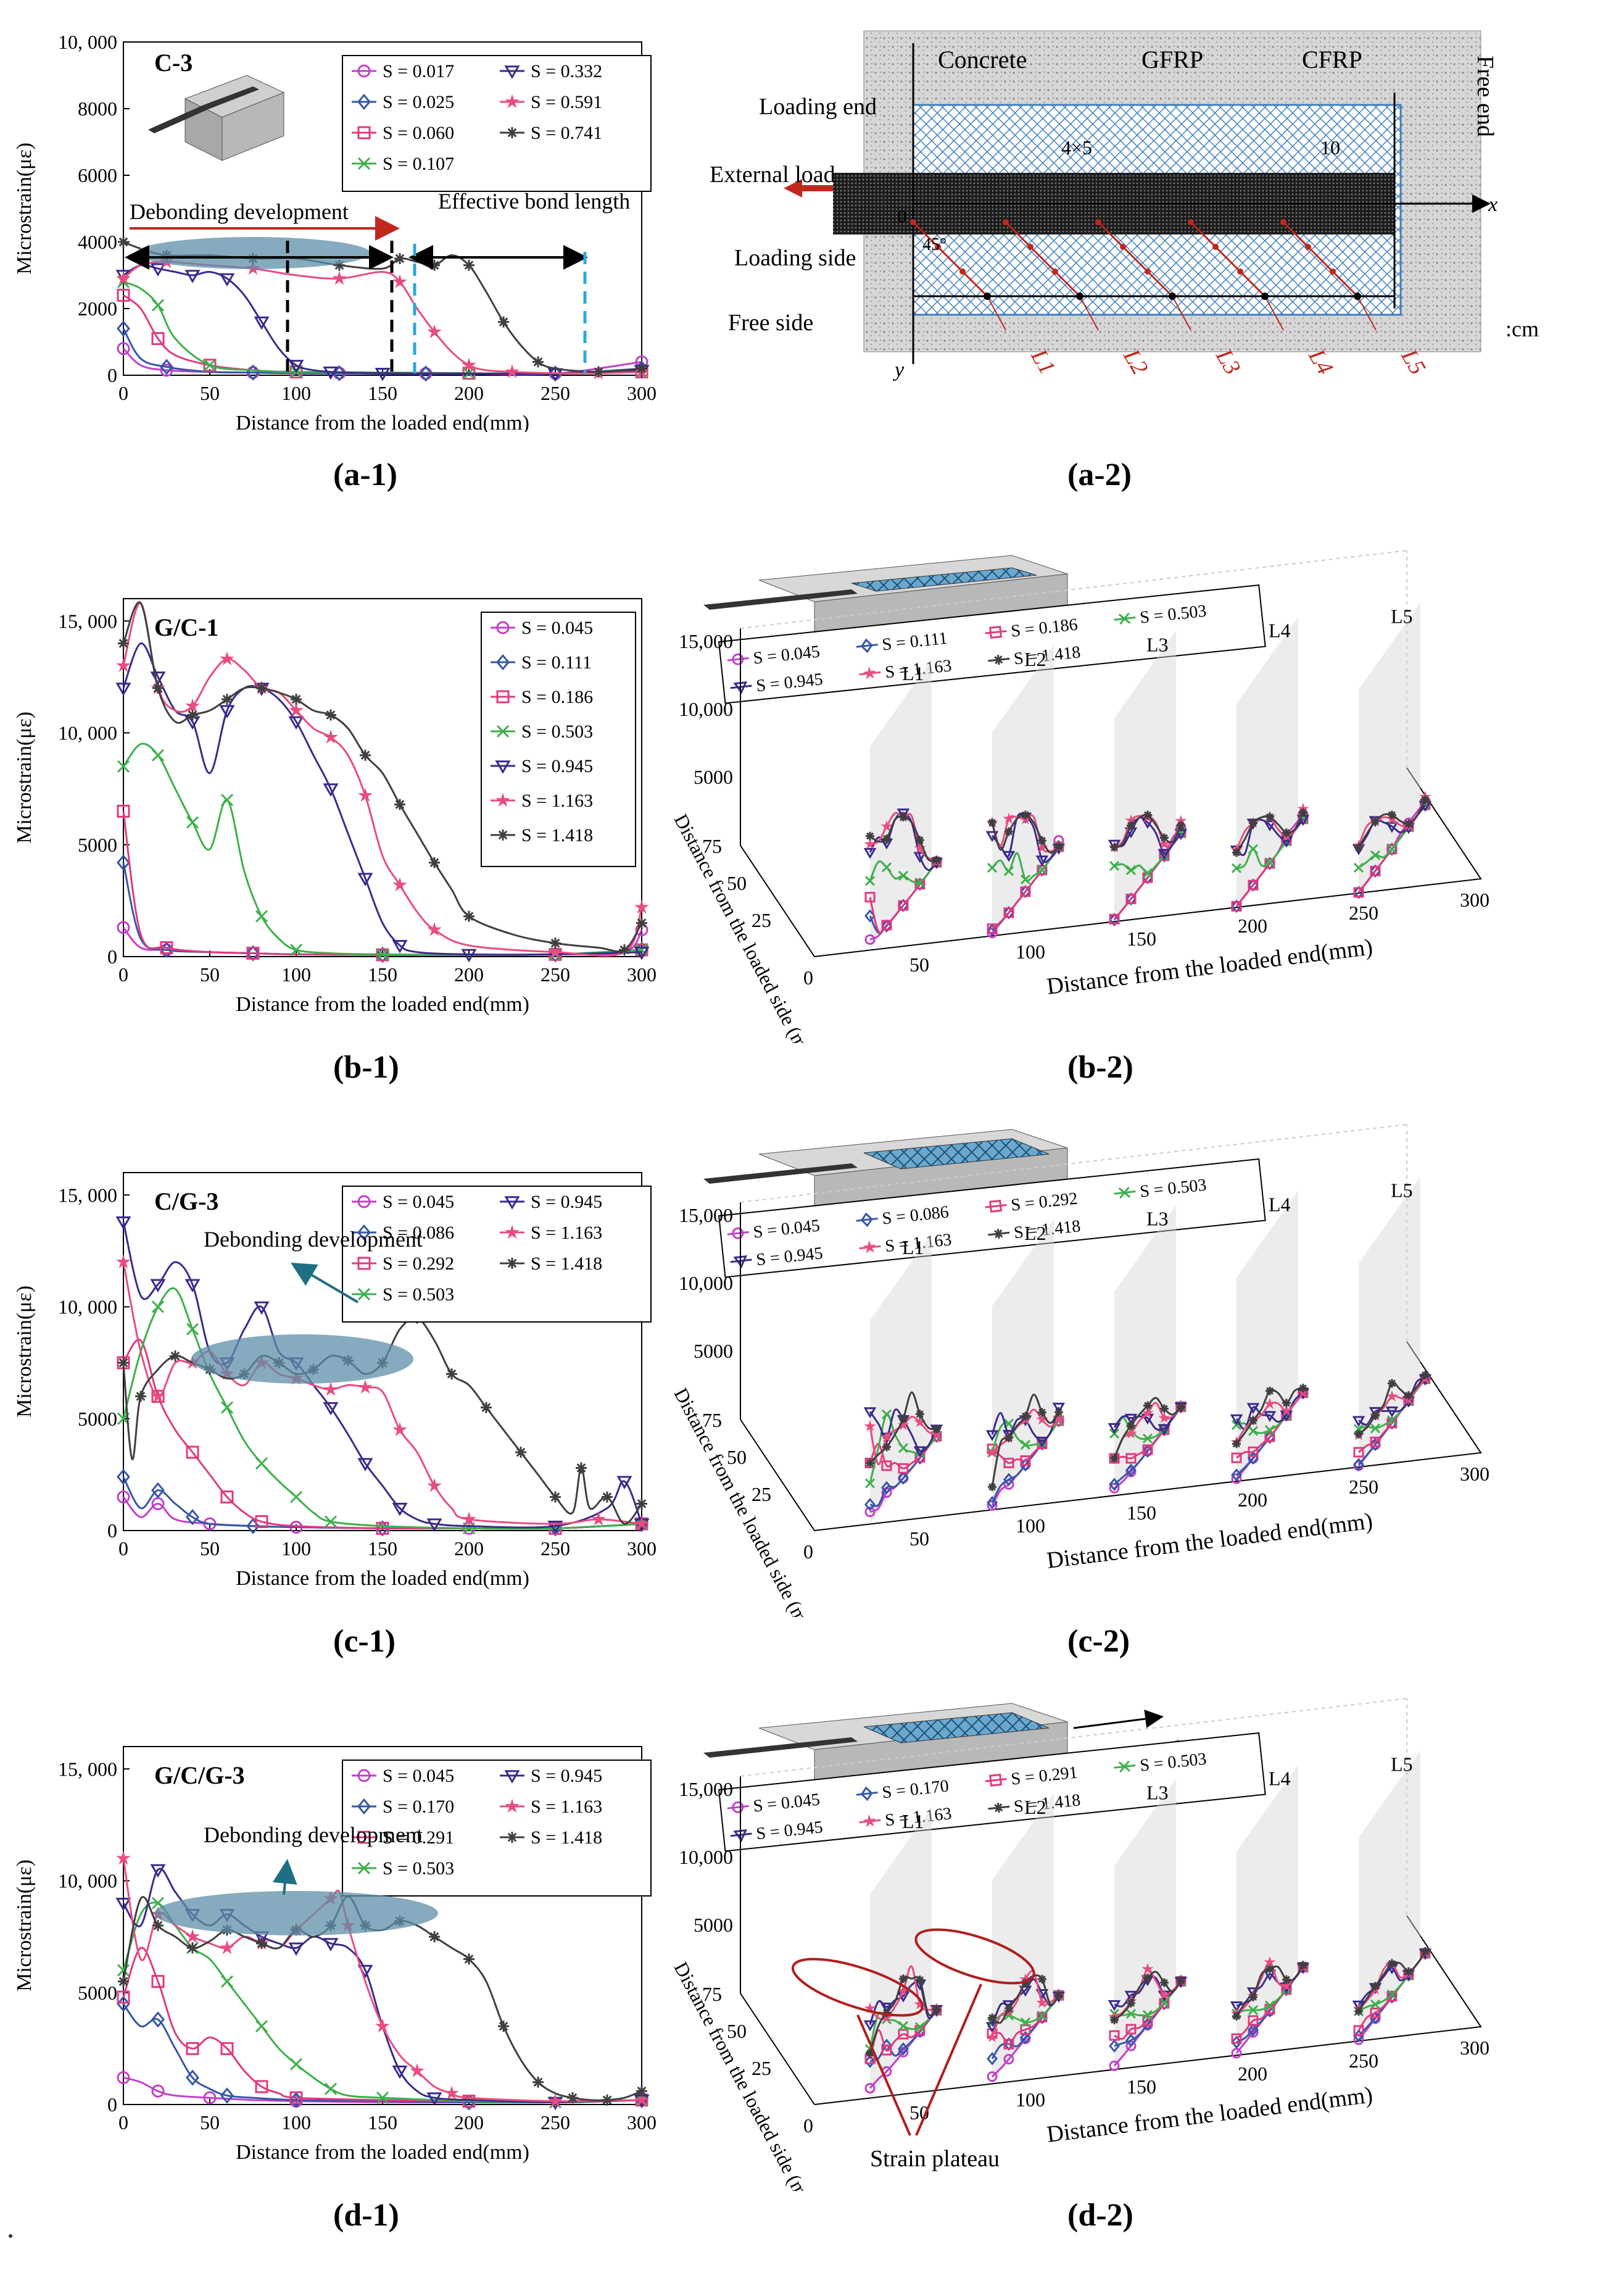 The height and width of the screenshot is (2273, 1624). I want to click on label-x: x, so click(1493, 204).